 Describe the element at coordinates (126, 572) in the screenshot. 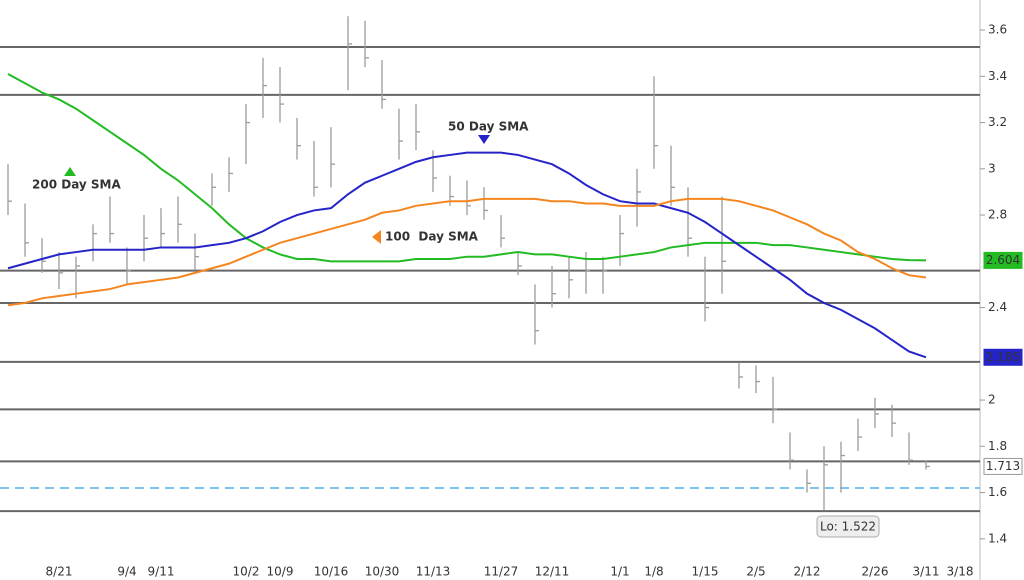

I see `x-tick-label: 9/4` at that location.